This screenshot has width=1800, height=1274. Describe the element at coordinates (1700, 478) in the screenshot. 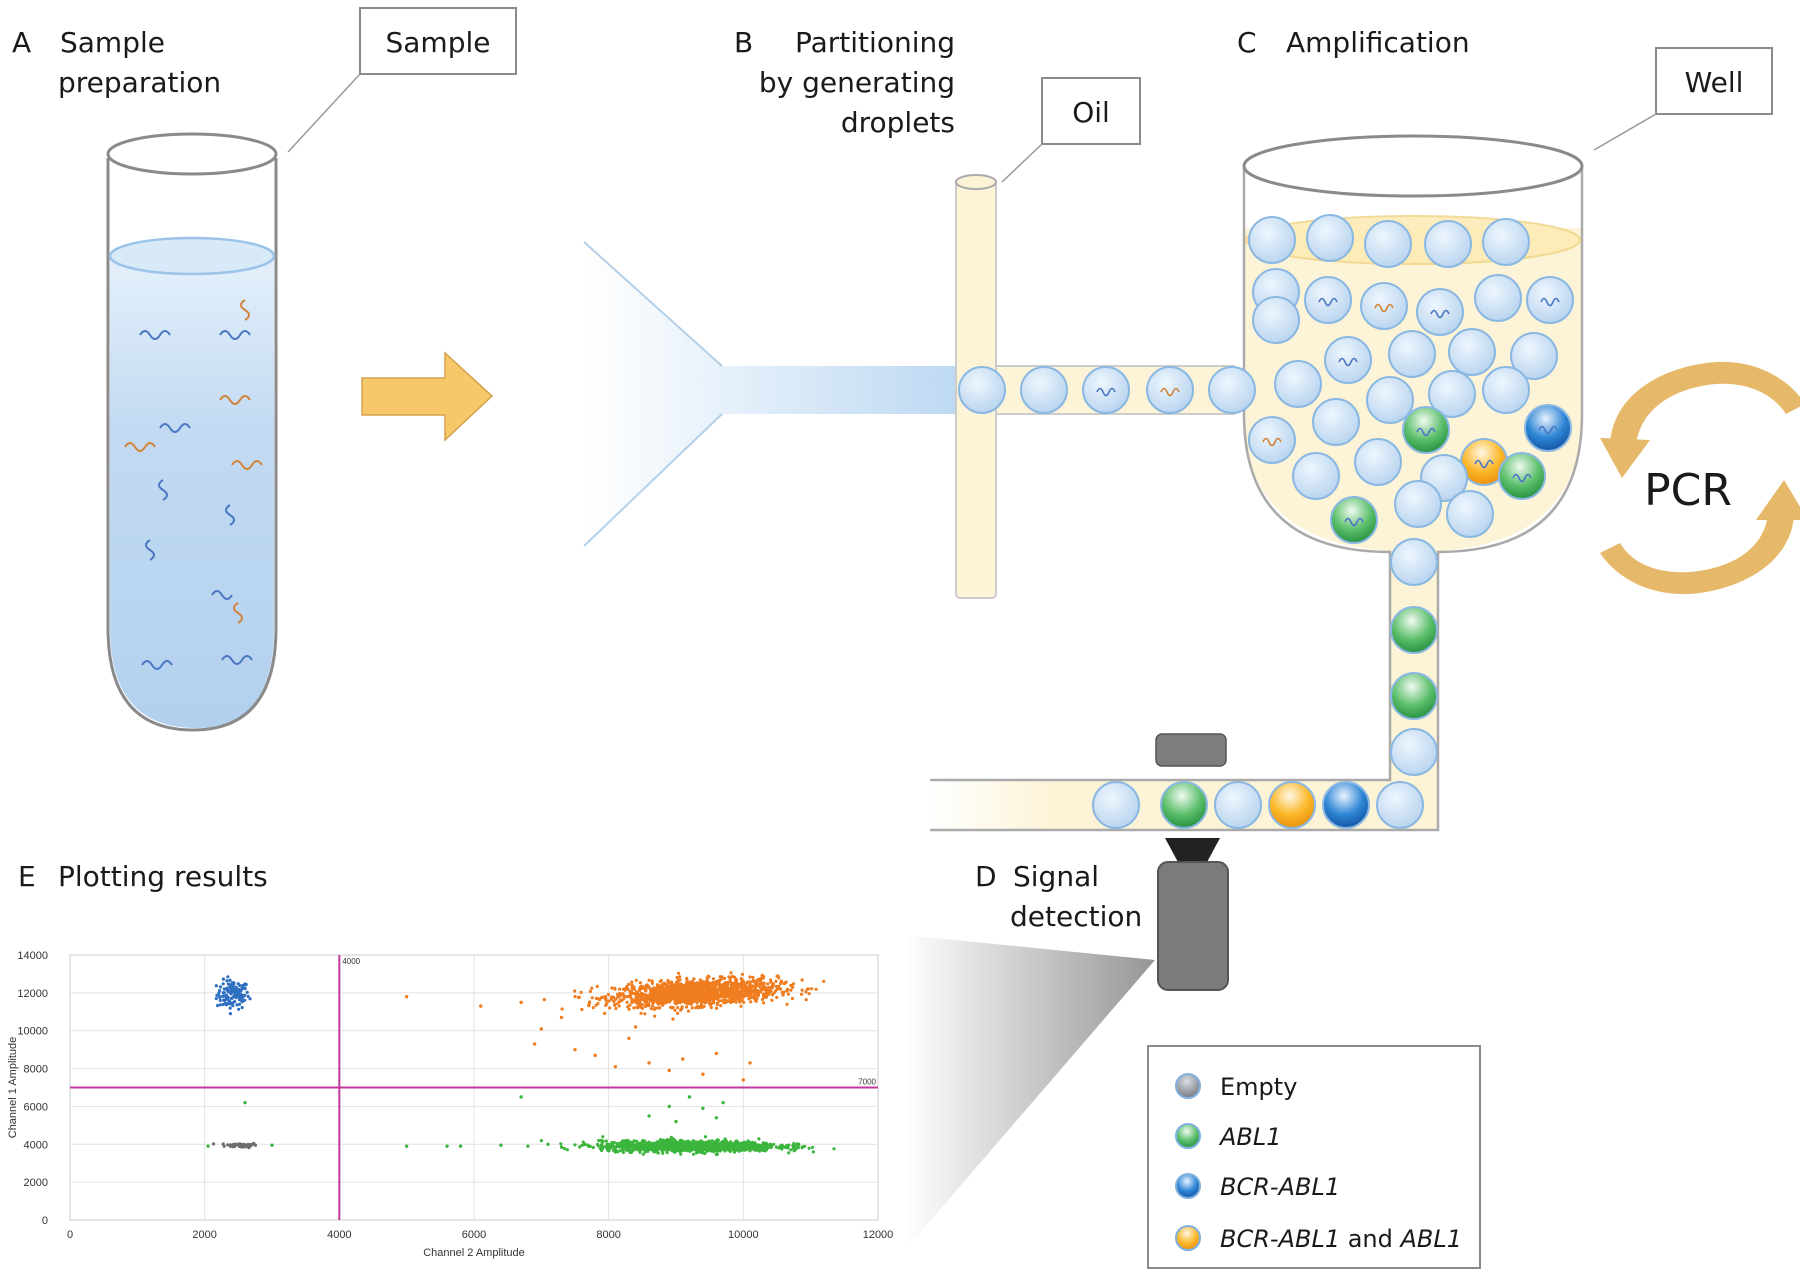

I see `pcr-cycle: PCR` at that location.